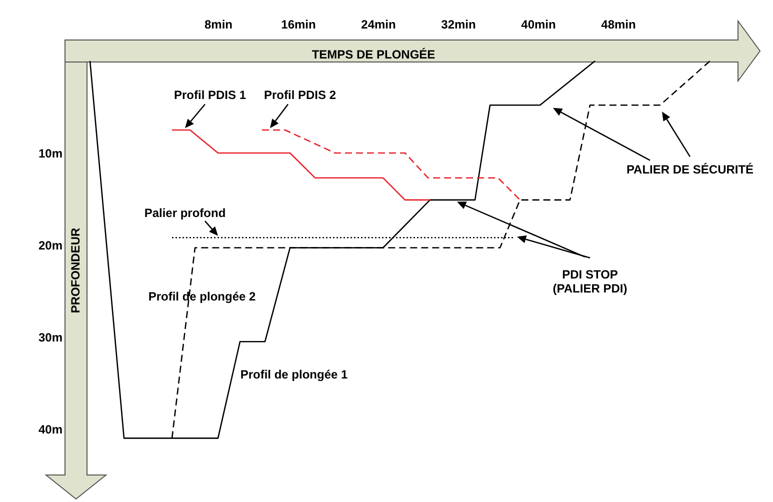 The image size is (773, 502). Describe the element at coordinates (210, 95) in the screenshot. I see `text: Profil PDIS 1` at that location.